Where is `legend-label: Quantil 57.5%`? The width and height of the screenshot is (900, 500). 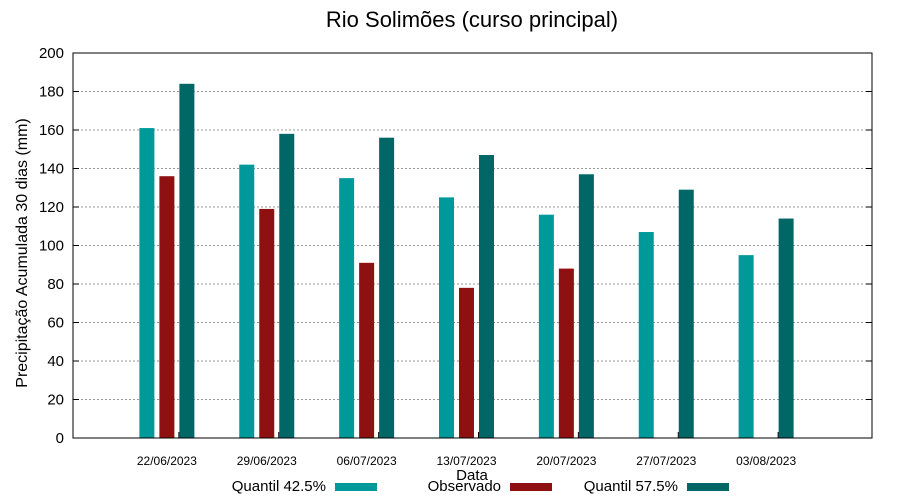 legend-label: Quantil 57.5% is located at coordinates (631, 486).